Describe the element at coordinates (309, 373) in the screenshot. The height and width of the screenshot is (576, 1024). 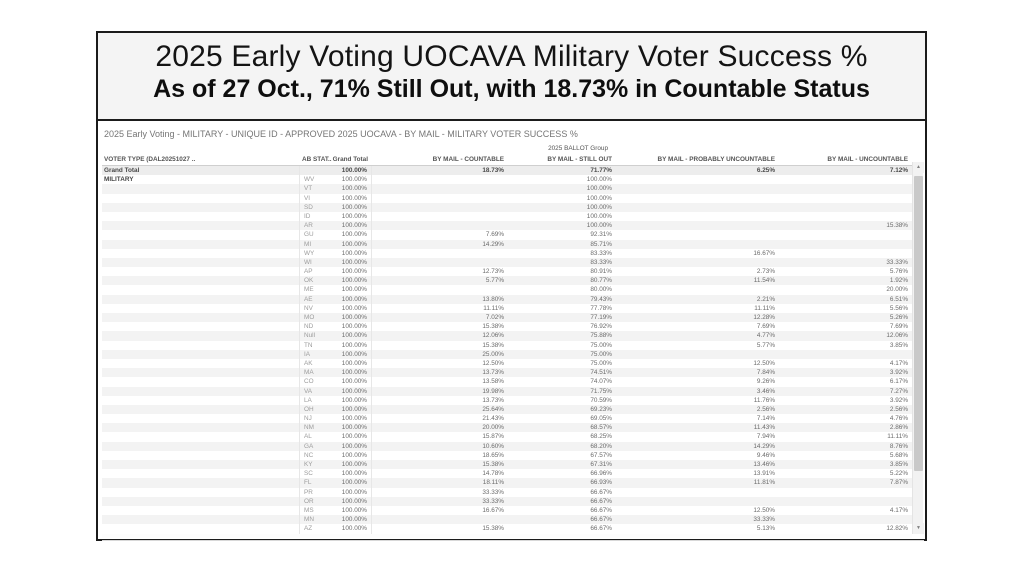
I see `state-cell: MA` at that location.